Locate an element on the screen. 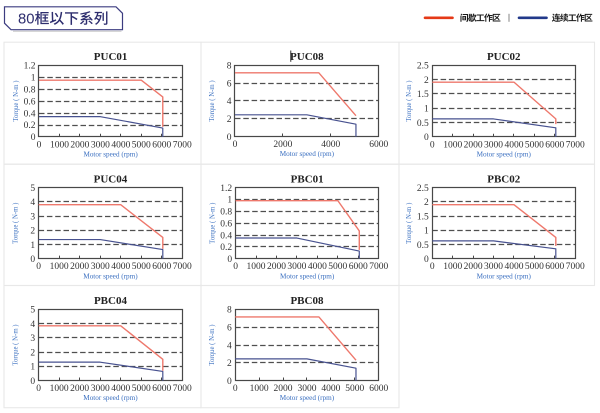 The height and width of the screenshot is (413, 600). svg-text: PBC08 is located at coordinates (307, 301).